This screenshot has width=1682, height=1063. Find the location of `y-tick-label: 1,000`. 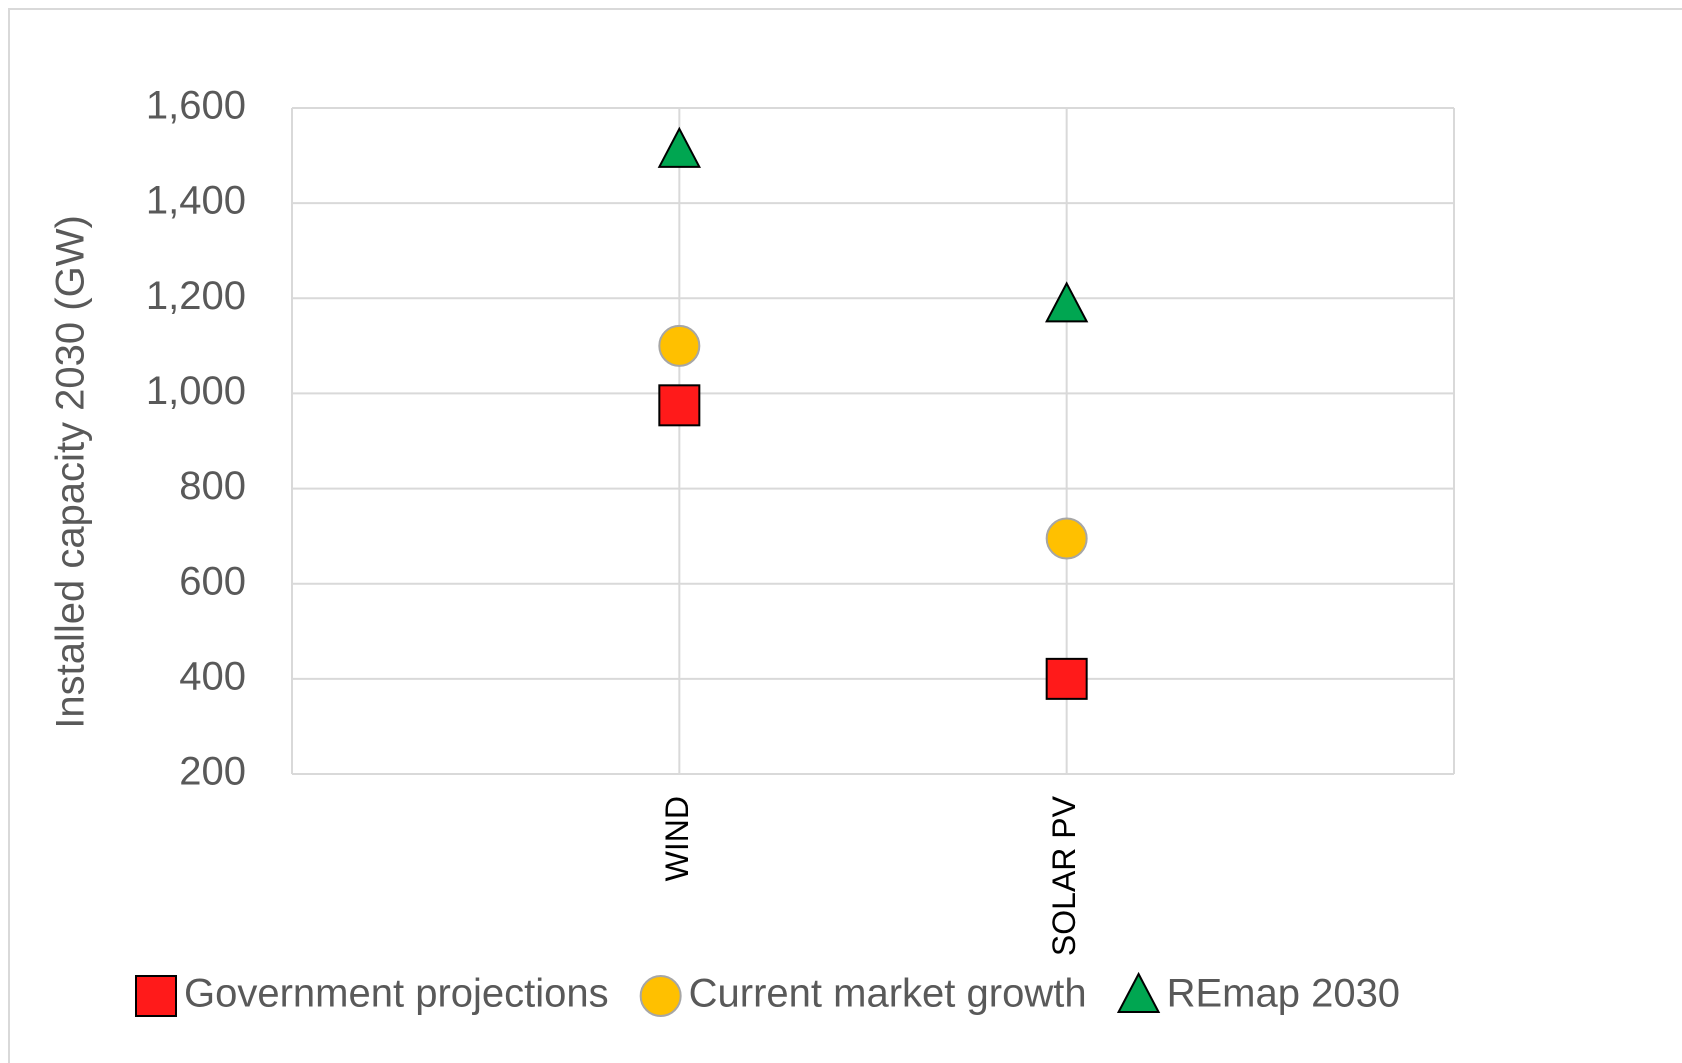

y-tick-label: 1,000 is located at coordinates (196, 391).